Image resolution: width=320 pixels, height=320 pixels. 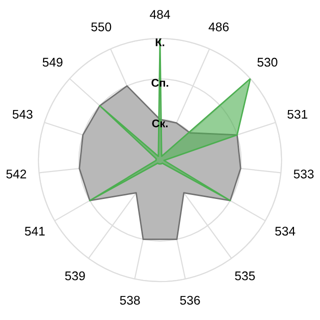 What do you see at coordinates (16, 174) in the screenshot?
I see `spoke-label: 542` at bounding box center [16, 174].